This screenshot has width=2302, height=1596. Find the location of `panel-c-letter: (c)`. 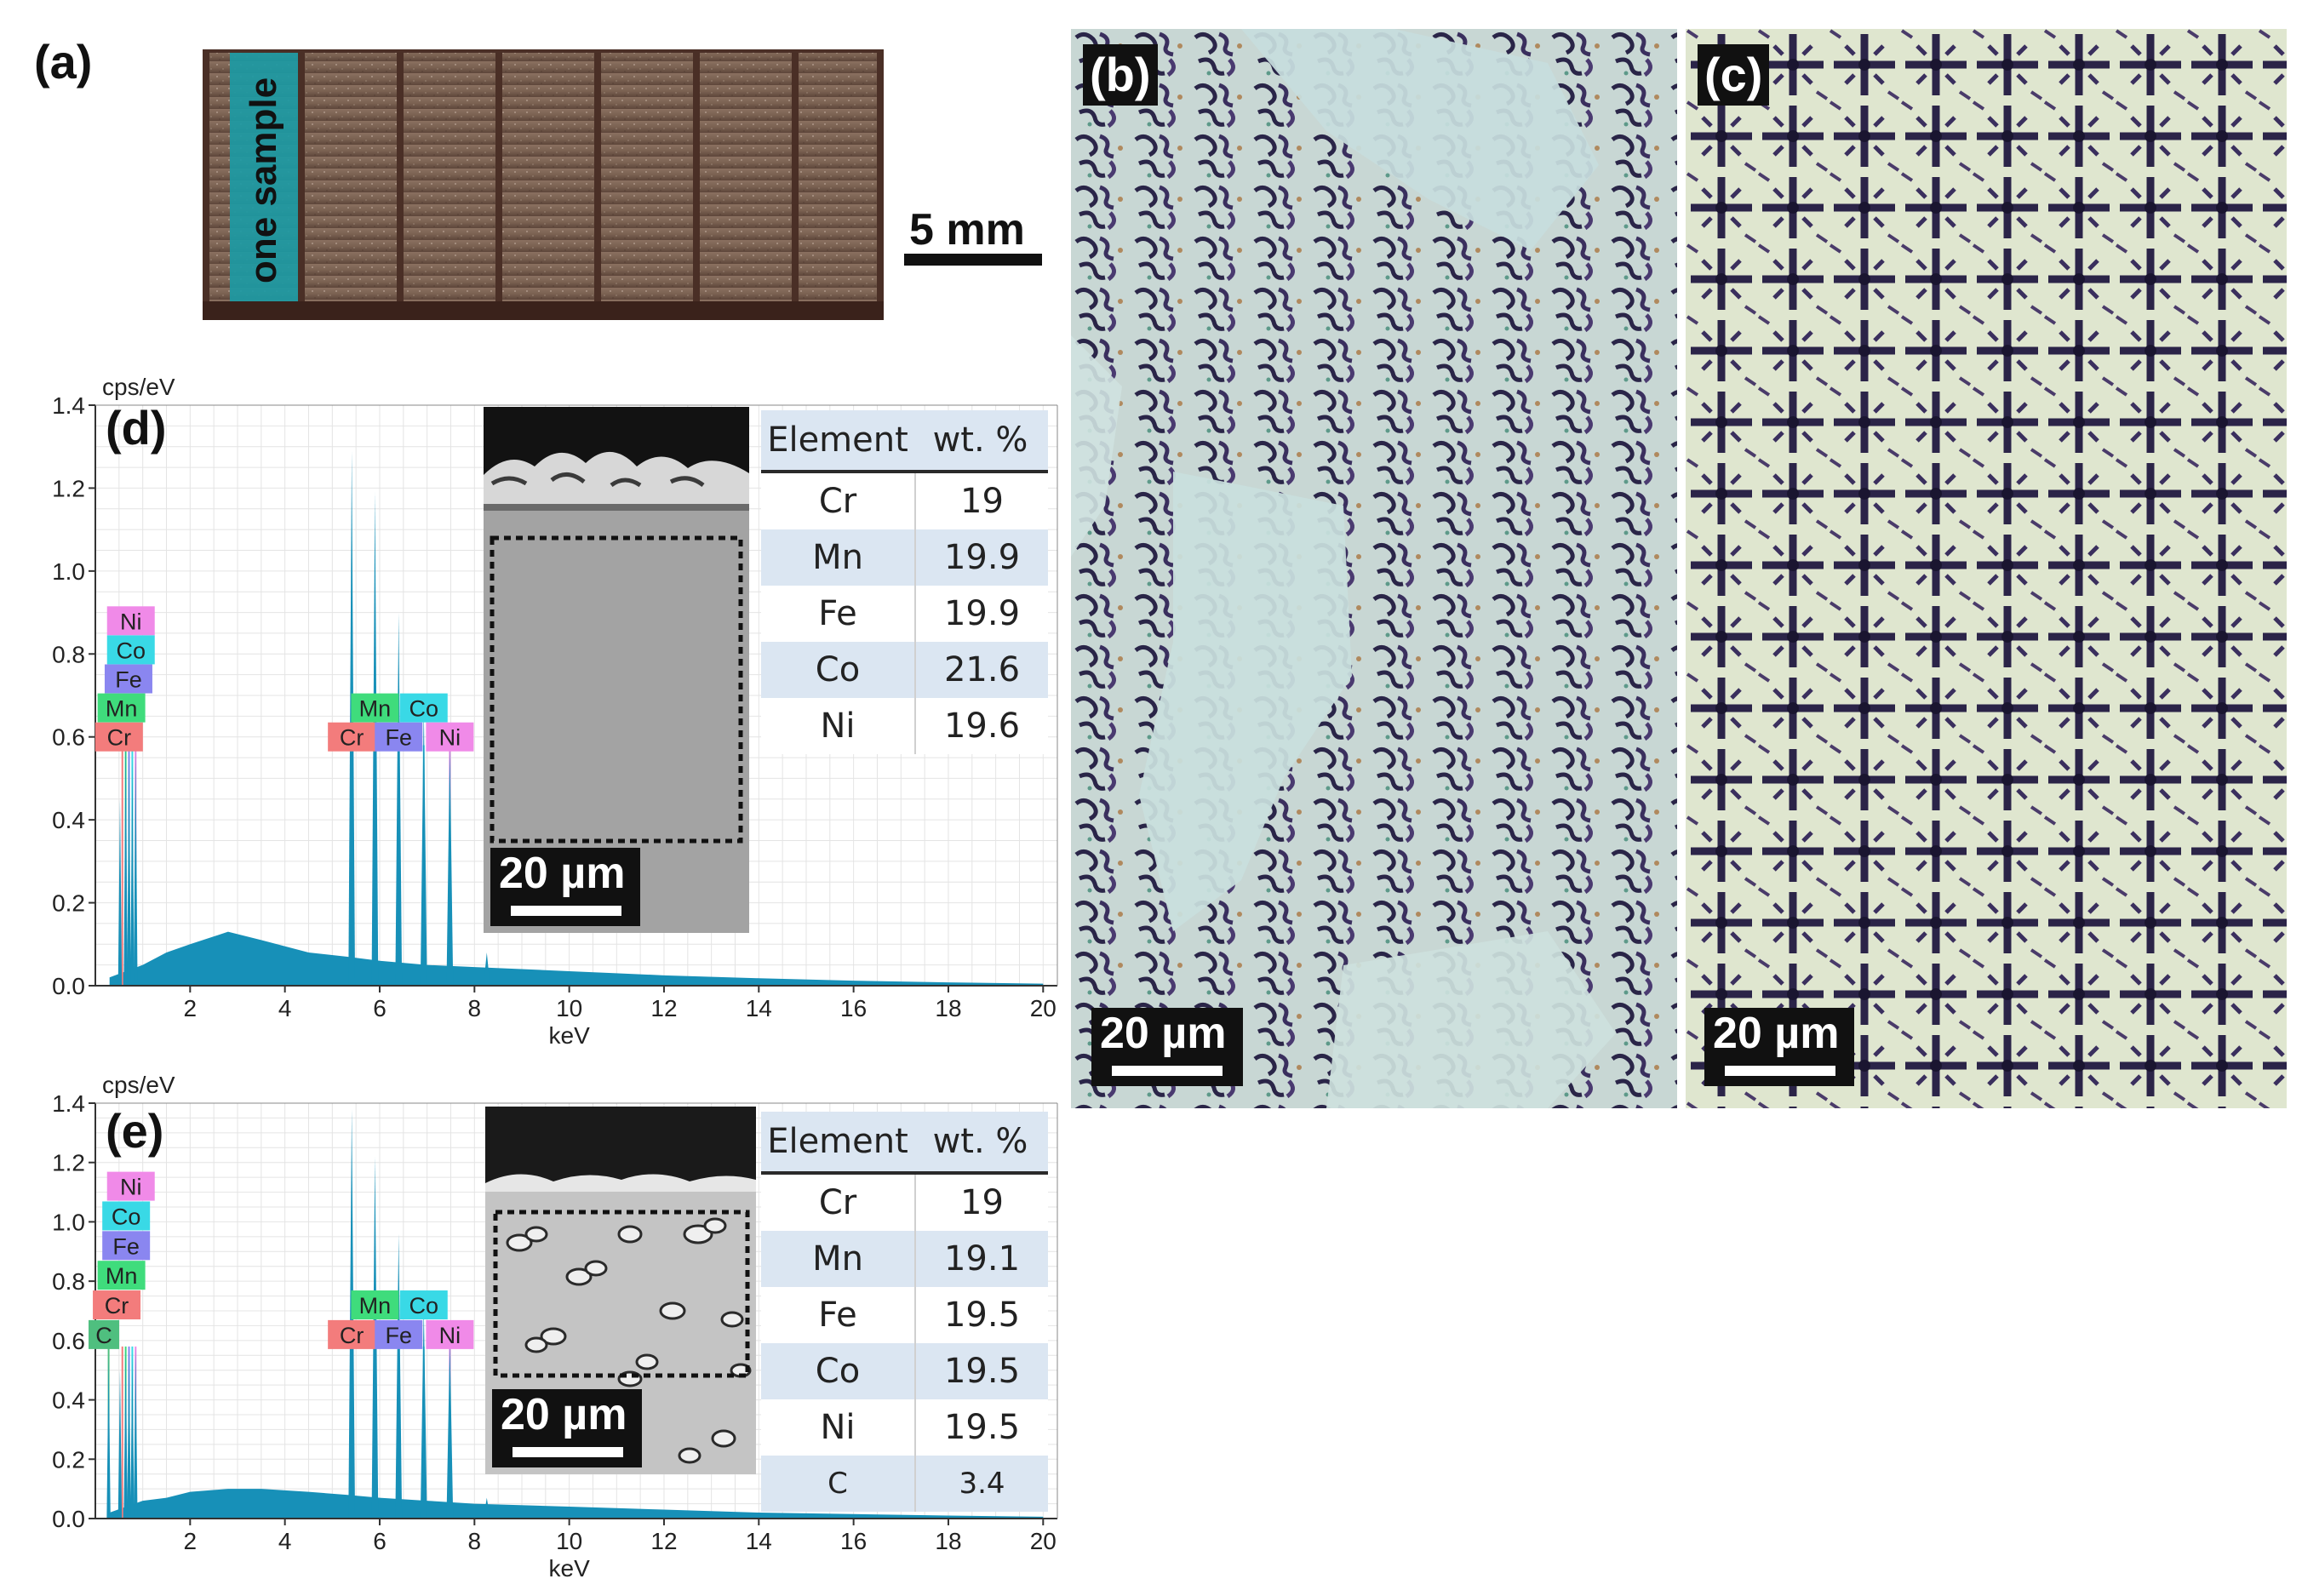

panel-c-letter: (c) is located at coordinates (1734, 75).